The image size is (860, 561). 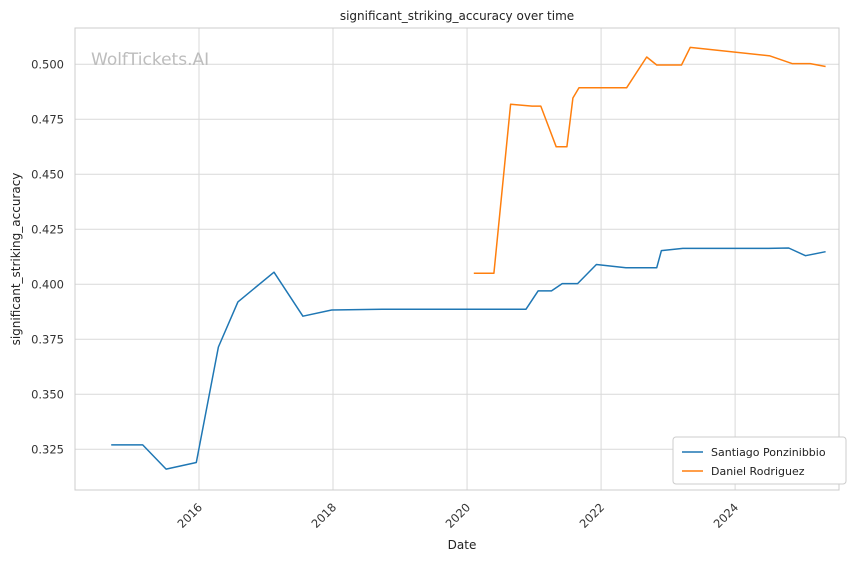 What do you see at coordinates (47, 174) in the screenshot?
I see `y-tick-label: 0.450` at bounding box center [47, 174].